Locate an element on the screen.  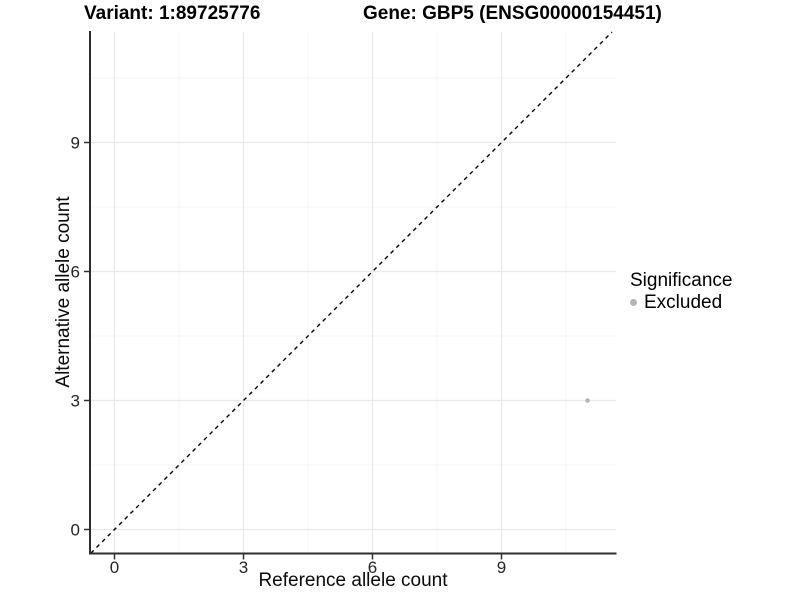
y-tick-label: 9 is located at coordinates (75, 143).